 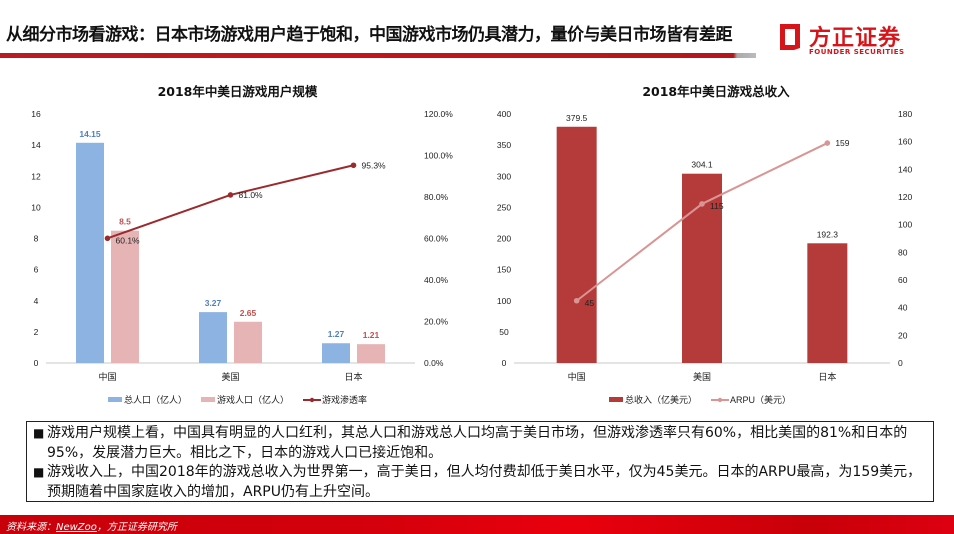 What do you see at coordinates (36, 270) in the screenshot?
I see `y-left-tick-label: 6` at bounding box center [36, 270].